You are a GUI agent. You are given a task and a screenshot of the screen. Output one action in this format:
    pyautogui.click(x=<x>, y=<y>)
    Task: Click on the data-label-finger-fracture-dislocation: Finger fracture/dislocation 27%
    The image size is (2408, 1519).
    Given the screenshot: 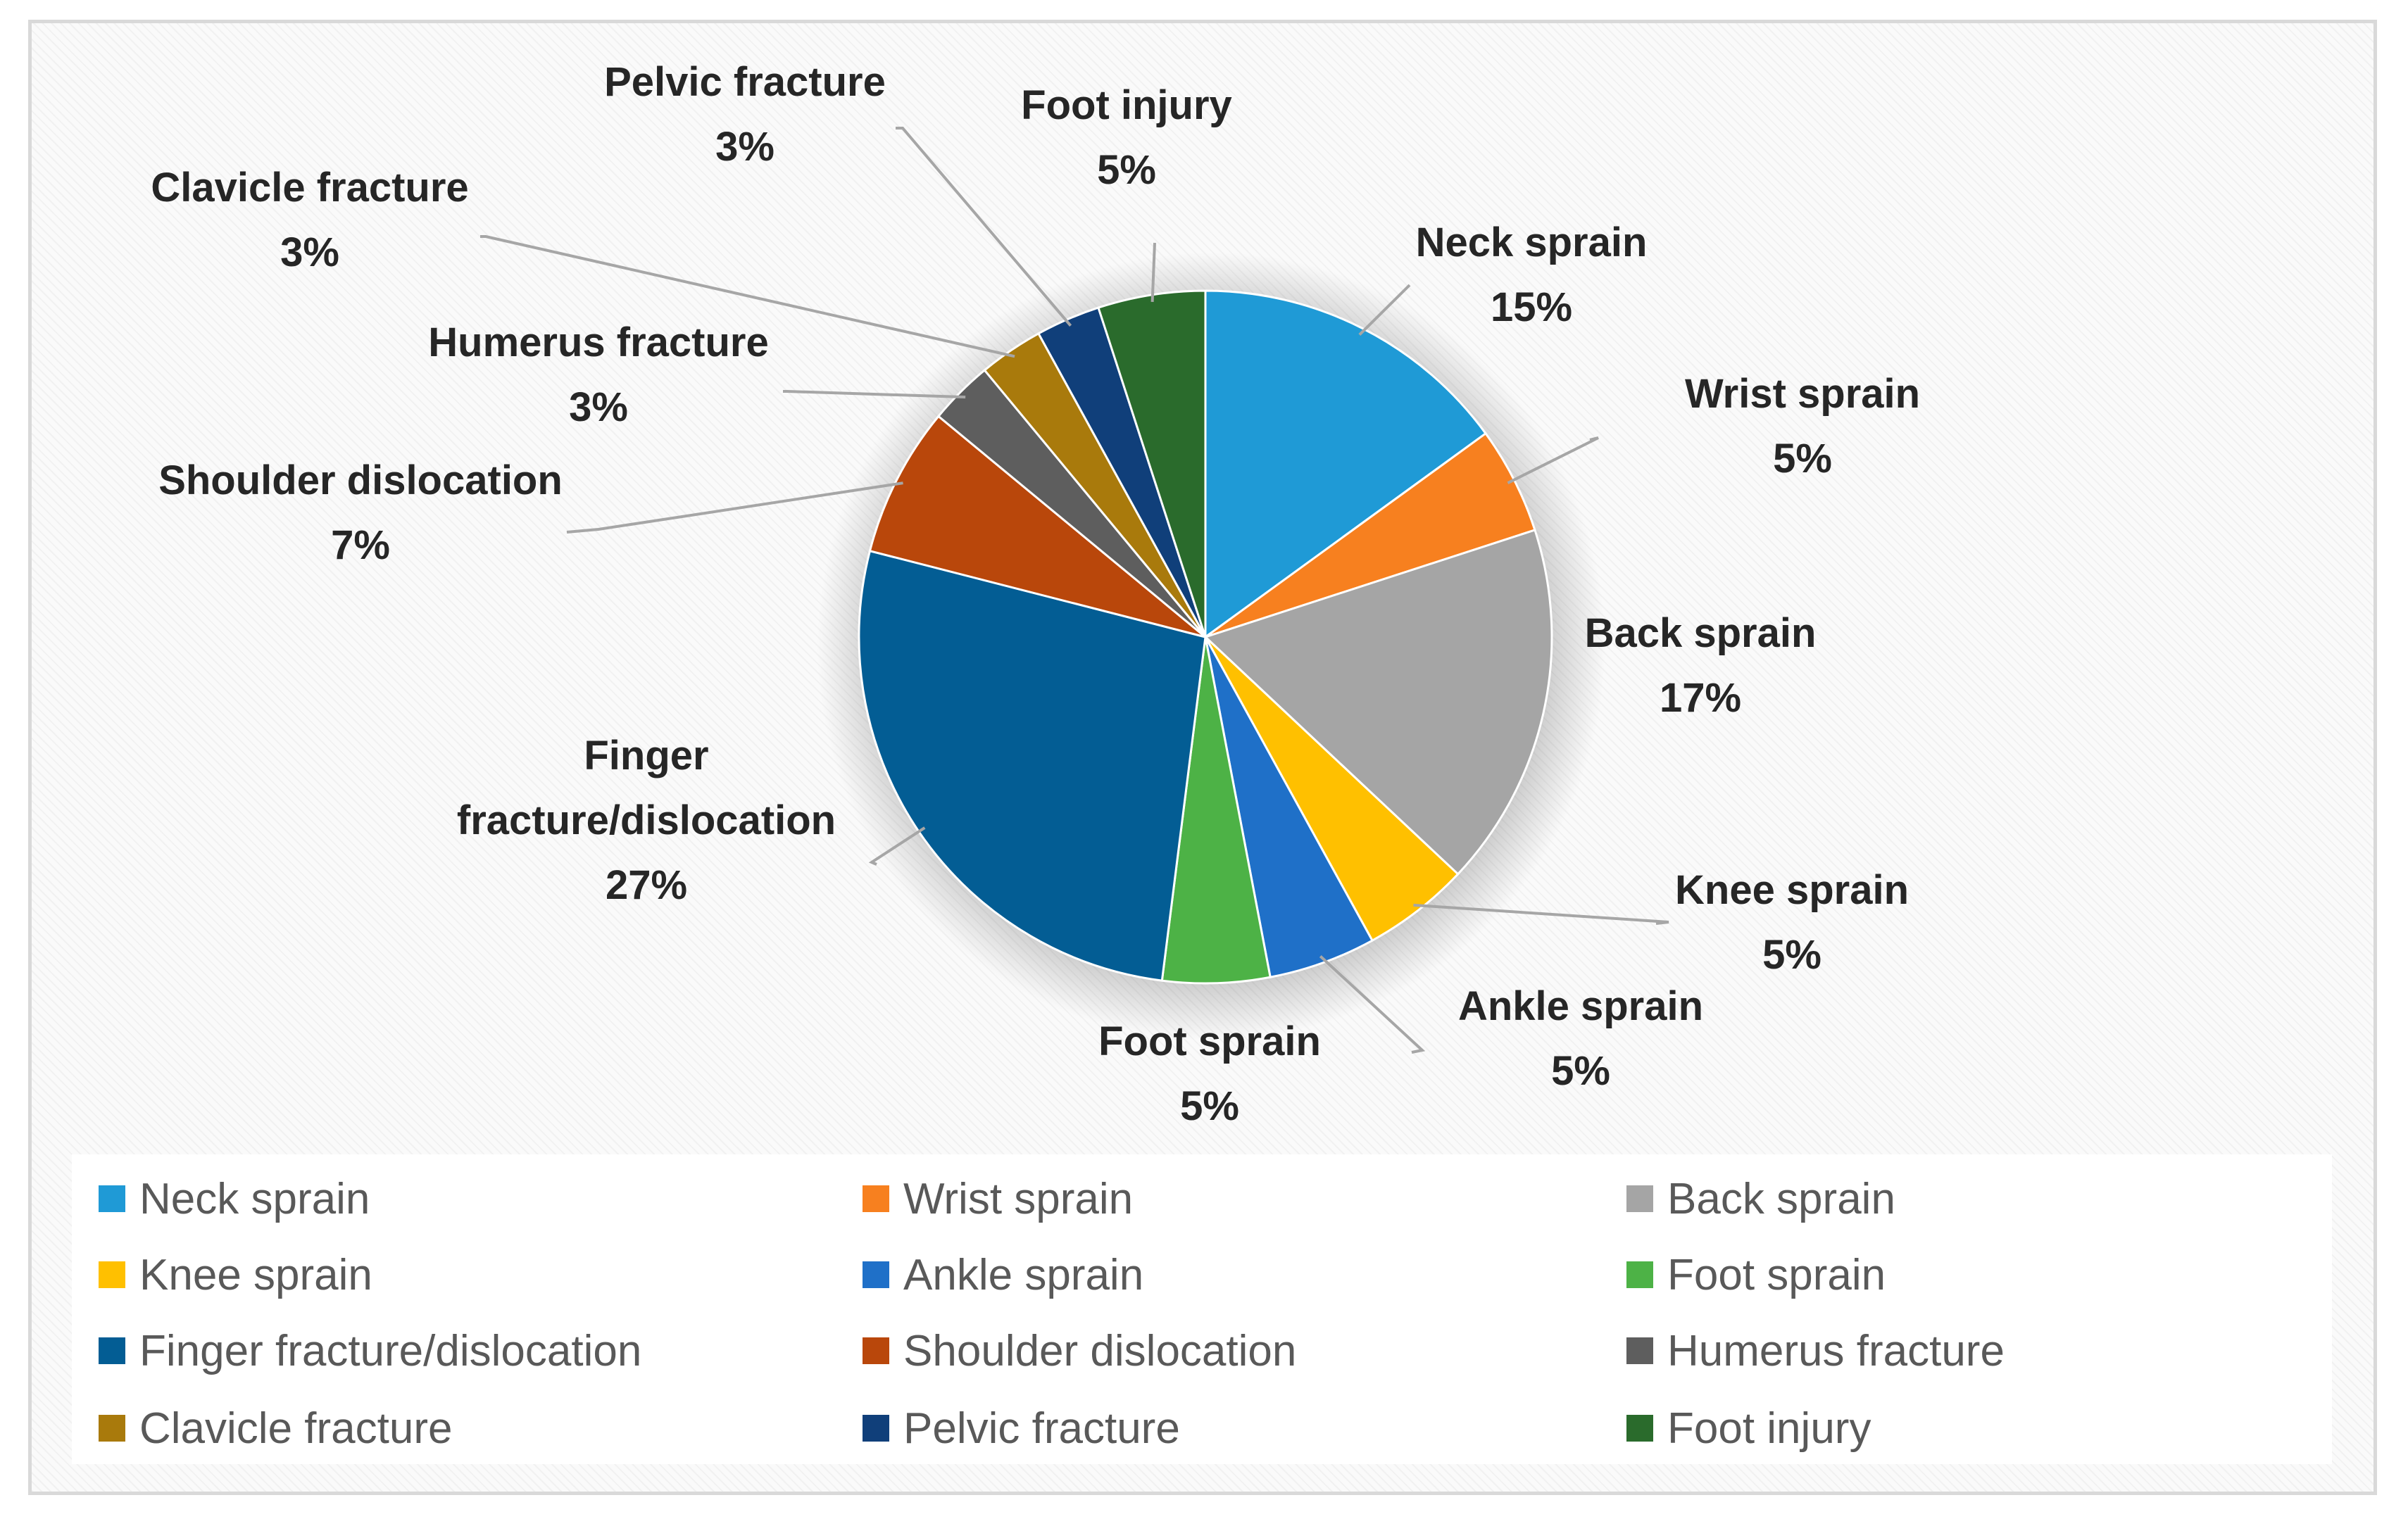 What is the action you would take?
    pyautogui.click(x=646, y=821)
    